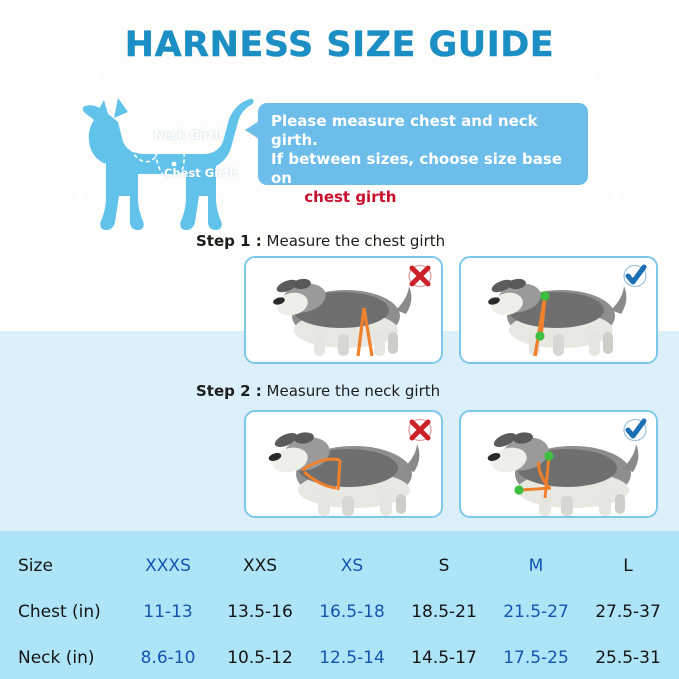 This screenshot has height=679, width=679. I want to click on table-cell: 17.5-25, so click(536, 658).